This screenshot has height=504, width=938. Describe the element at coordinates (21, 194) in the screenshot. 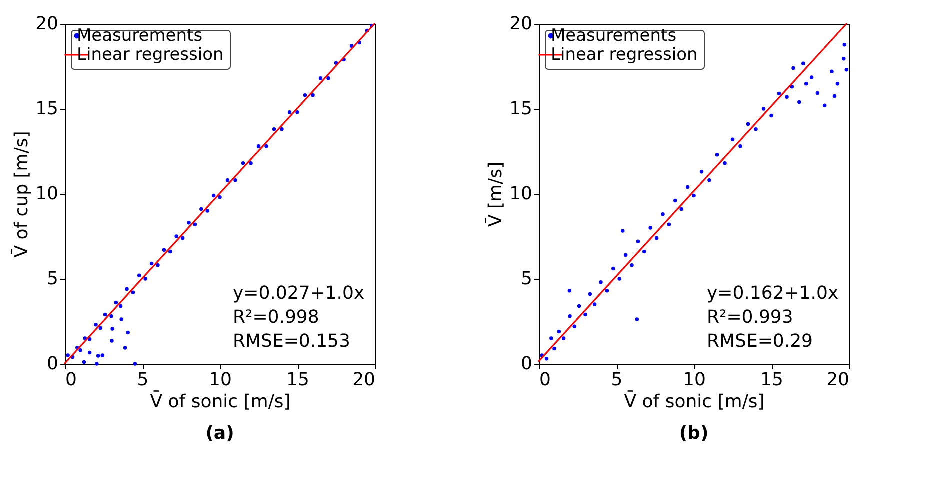

I see `y-axis-title: V̄ of cup [m/s]` at that location.